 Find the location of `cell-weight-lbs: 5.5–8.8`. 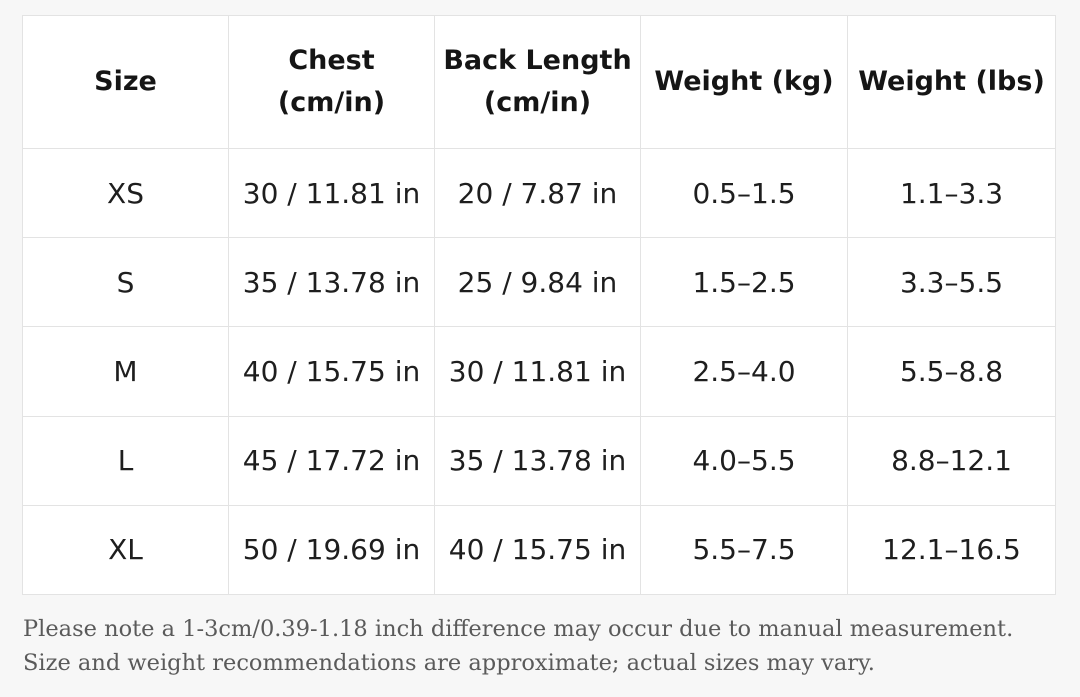

cell-weight-lbs: 5.5–8.8 is located at coordinates (951, 371).